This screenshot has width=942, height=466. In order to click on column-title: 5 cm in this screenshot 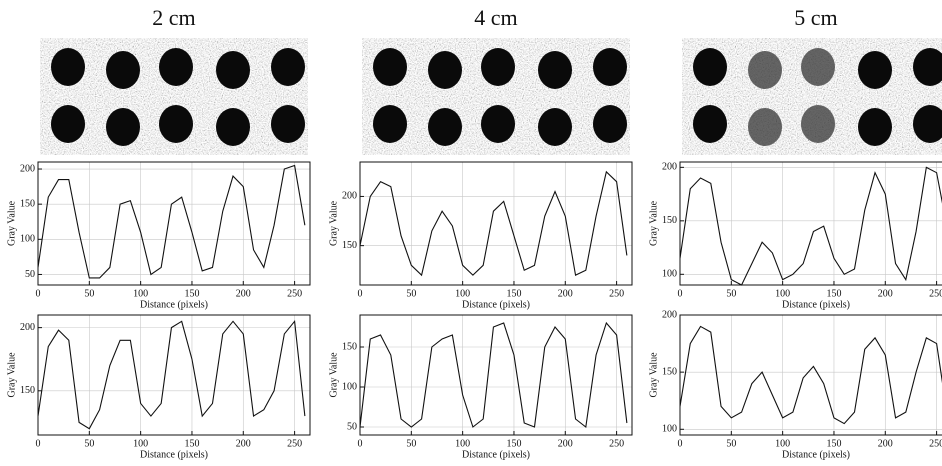, I will do `click(815, 17)`.